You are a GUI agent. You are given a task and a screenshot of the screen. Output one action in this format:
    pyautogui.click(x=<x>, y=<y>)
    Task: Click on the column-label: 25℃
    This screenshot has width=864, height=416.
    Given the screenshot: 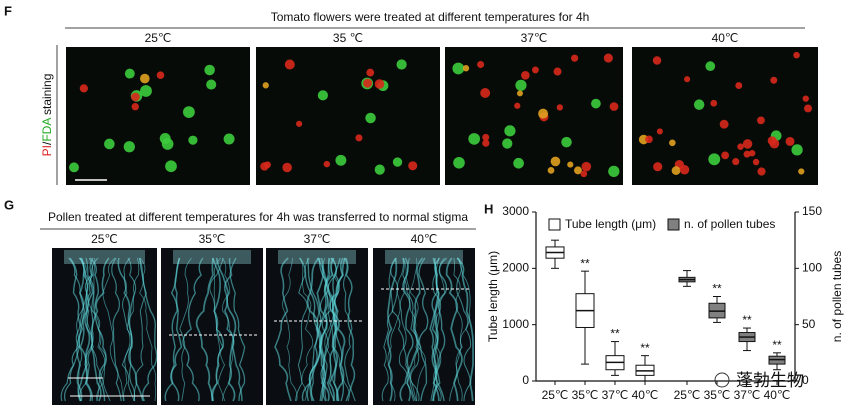 What is the action you would take?
    pyautogui.click(x=104, y=239)
    